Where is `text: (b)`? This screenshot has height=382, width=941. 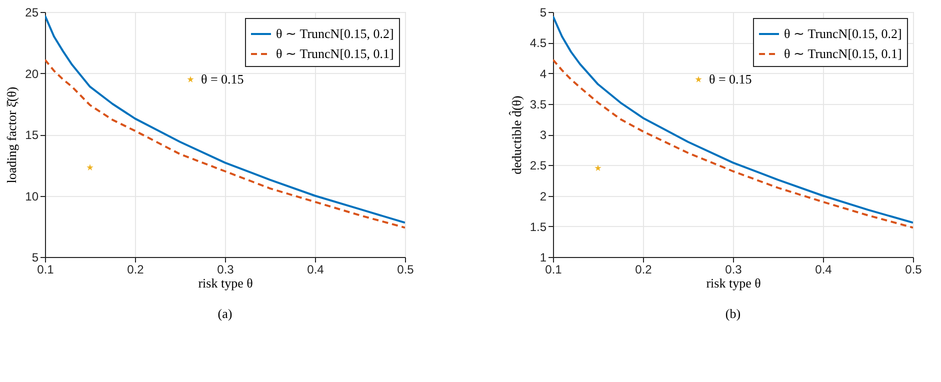 text: (b) is located at coordinates (733, 313).